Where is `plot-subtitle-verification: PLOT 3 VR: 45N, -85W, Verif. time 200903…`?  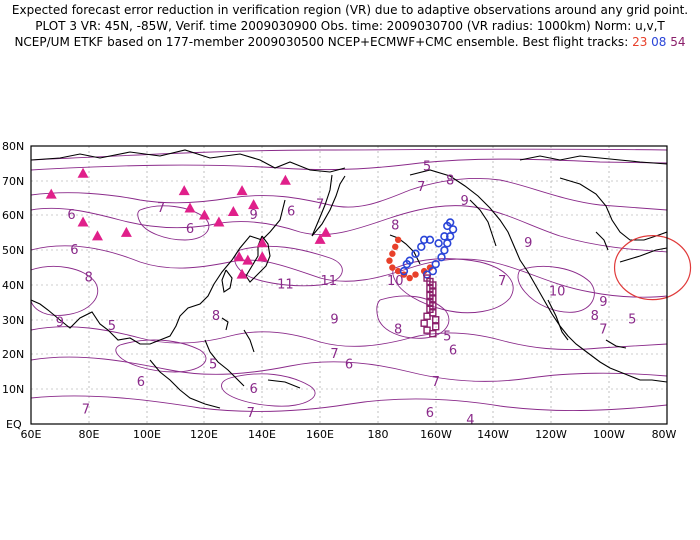 plot-subtitle-verification: PLOT 3 VR: 45N, -85W, Verif. time 200903… is located at coordinates (350, 26).